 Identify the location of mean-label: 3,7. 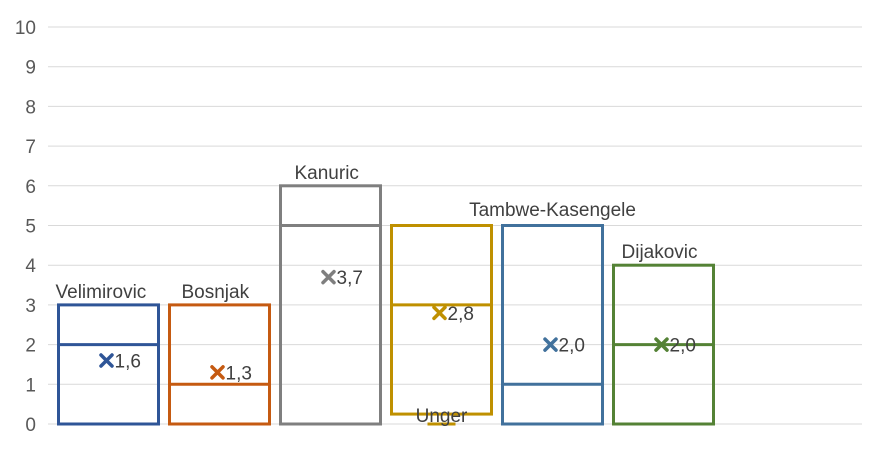
(350, 278).